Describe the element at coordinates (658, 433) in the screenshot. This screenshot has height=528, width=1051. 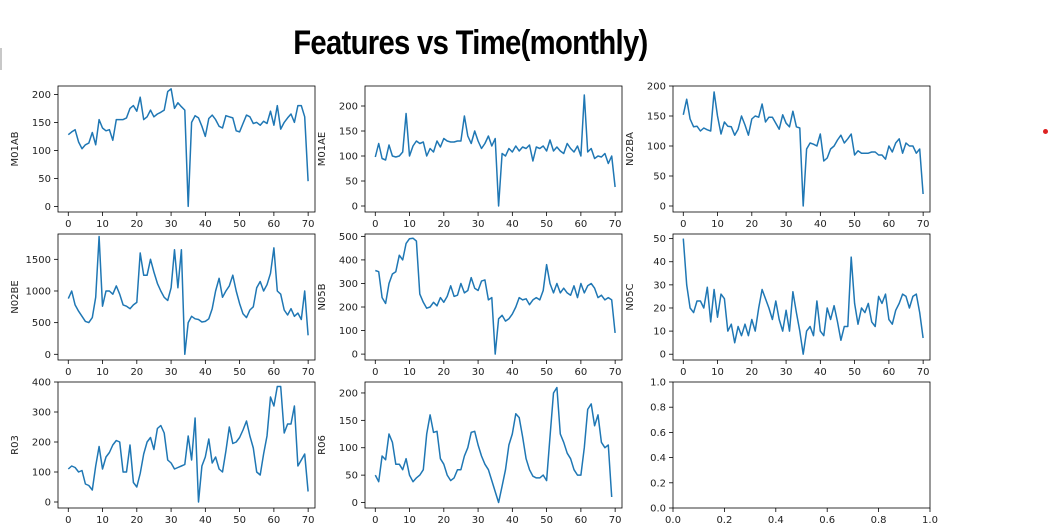
I see `y-tick-label: 0.6` at that location.